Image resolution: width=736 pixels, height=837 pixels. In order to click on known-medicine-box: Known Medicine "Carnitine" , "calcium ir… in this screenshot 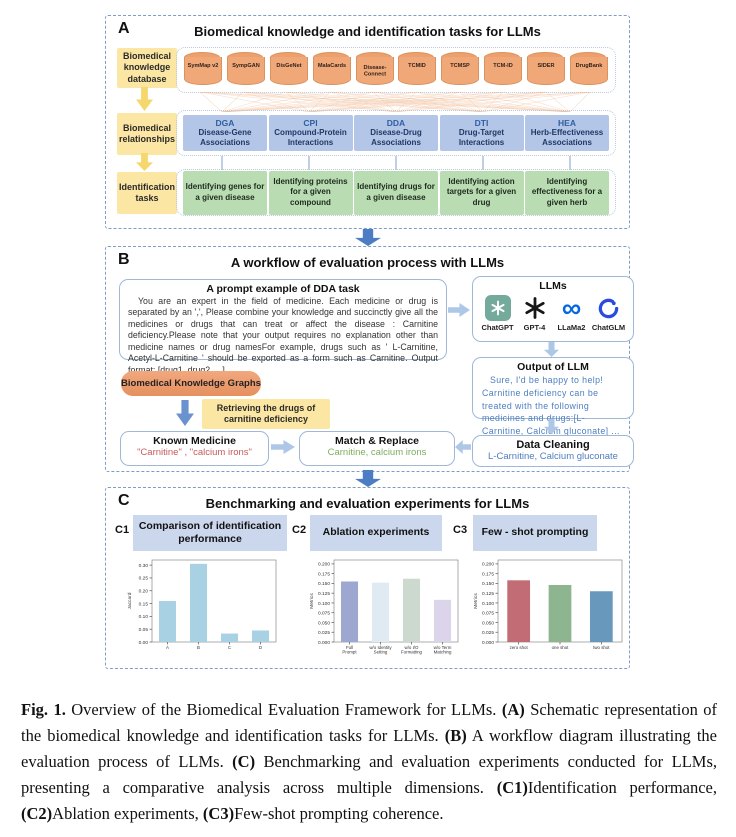, I will do `click(194, 448)`.